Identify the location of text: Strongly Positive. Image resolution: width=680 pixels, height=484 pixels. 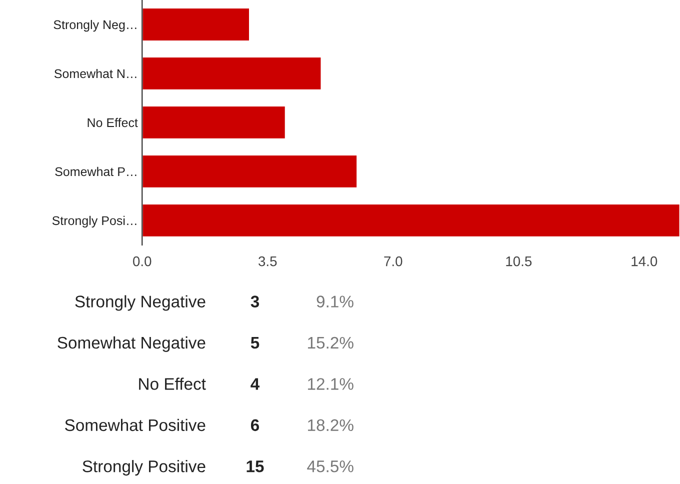
(144, 468).